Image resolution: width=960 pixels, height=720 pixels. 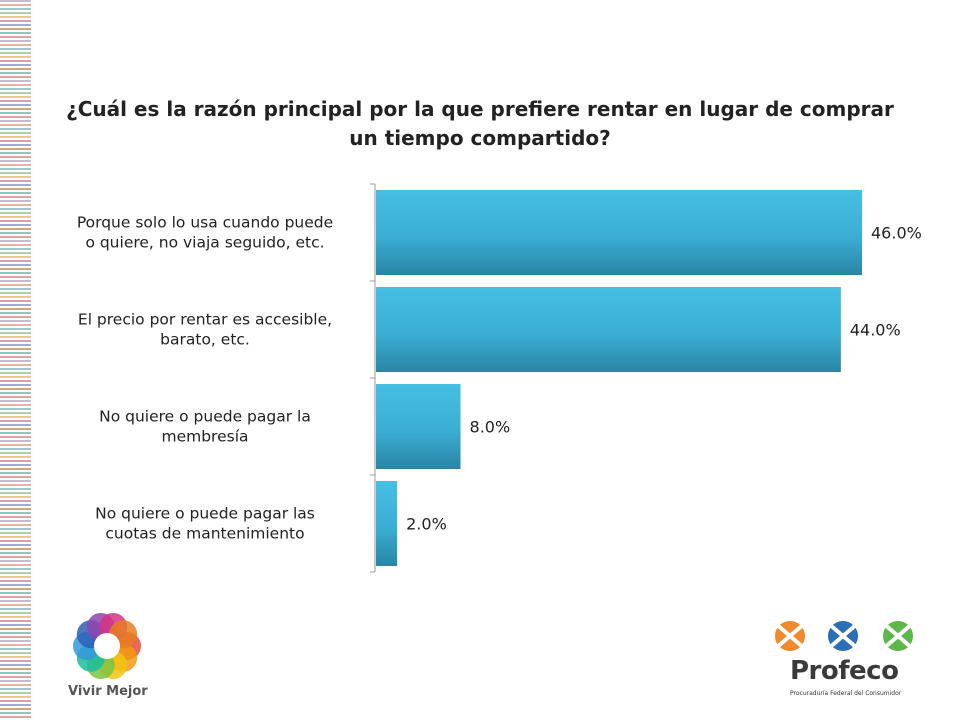 What do you see at coordinates (846, 693) in the screenshot?
I see `profeco-subtitle: Procuraduría Federal del Consumidor` at bounding box center [846, 693].